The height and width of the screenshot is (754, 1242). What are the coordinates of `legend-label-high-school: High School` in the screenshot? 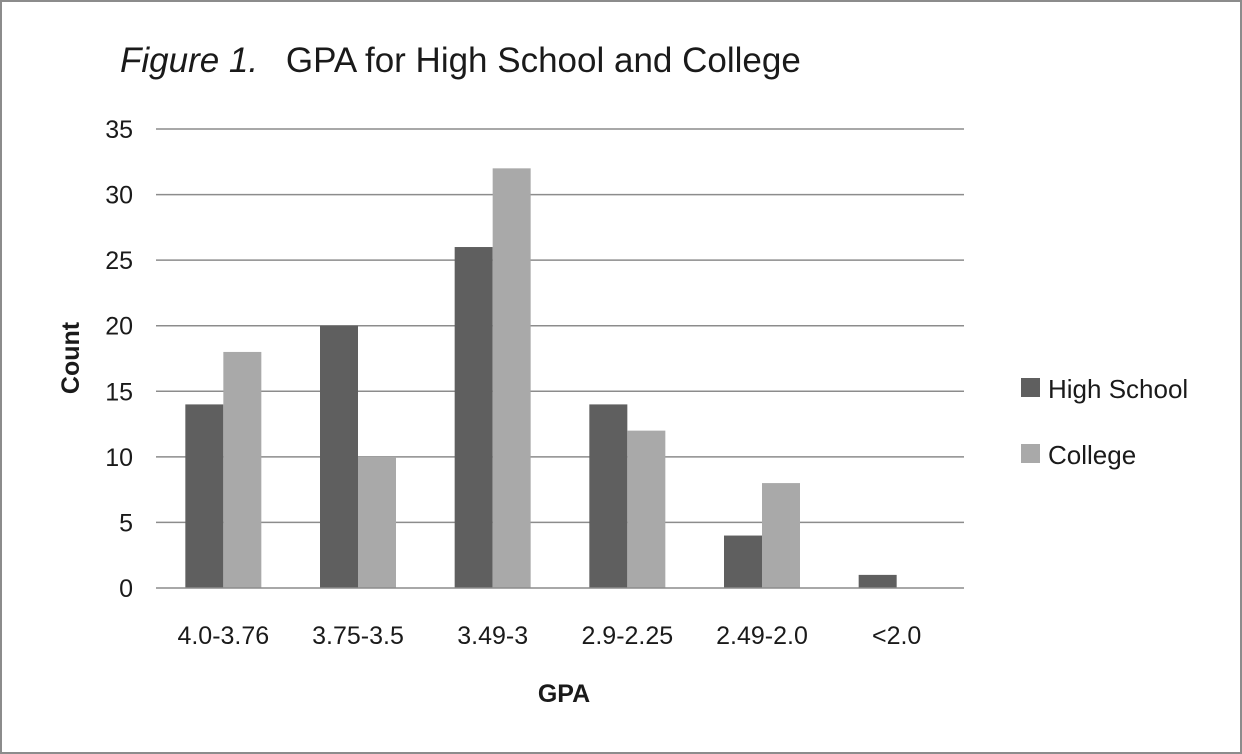 It's located at (1118, 389).